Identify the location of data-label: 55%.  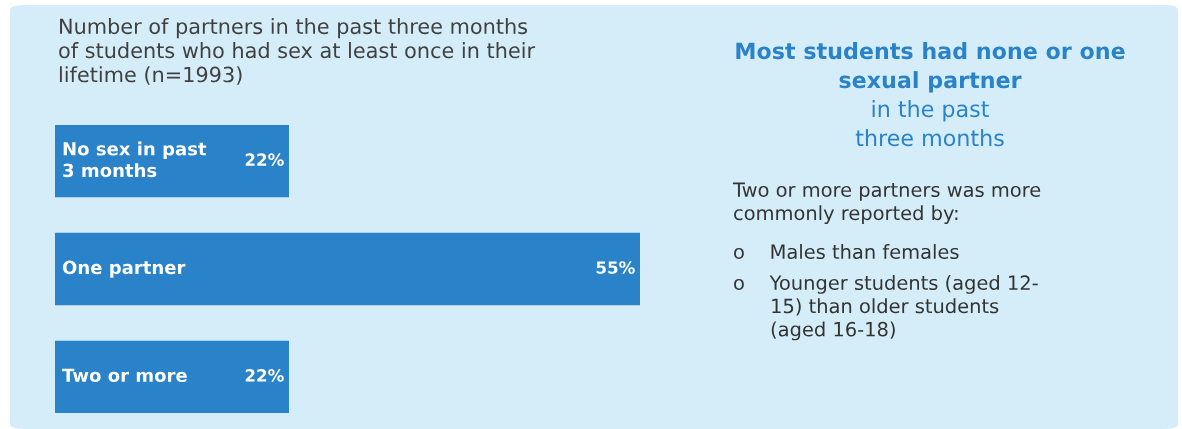
(615, 267).